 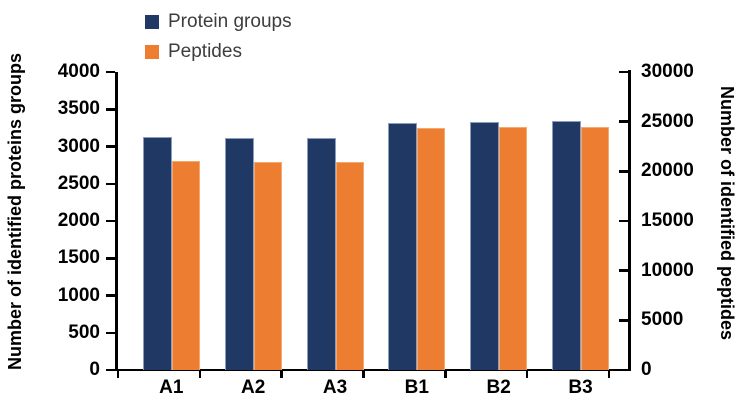 What do you see at coordinates (349, 265) in the screenshot?
I see `bar-peptides-A3` at bounding box center [349, 265].